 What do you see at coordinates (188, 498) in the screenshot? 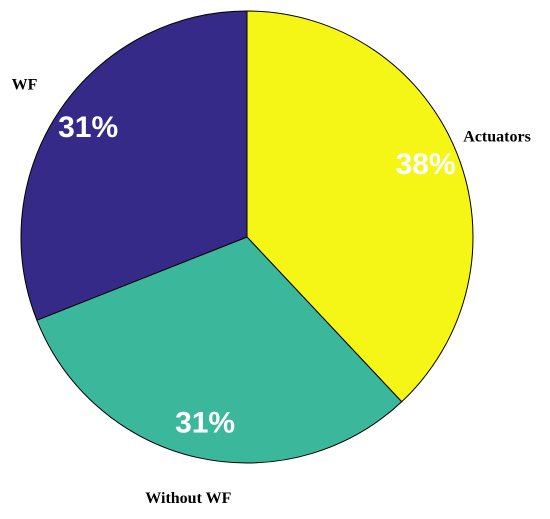
I see `category-label: Without WF` at bounding box center [188, 498].